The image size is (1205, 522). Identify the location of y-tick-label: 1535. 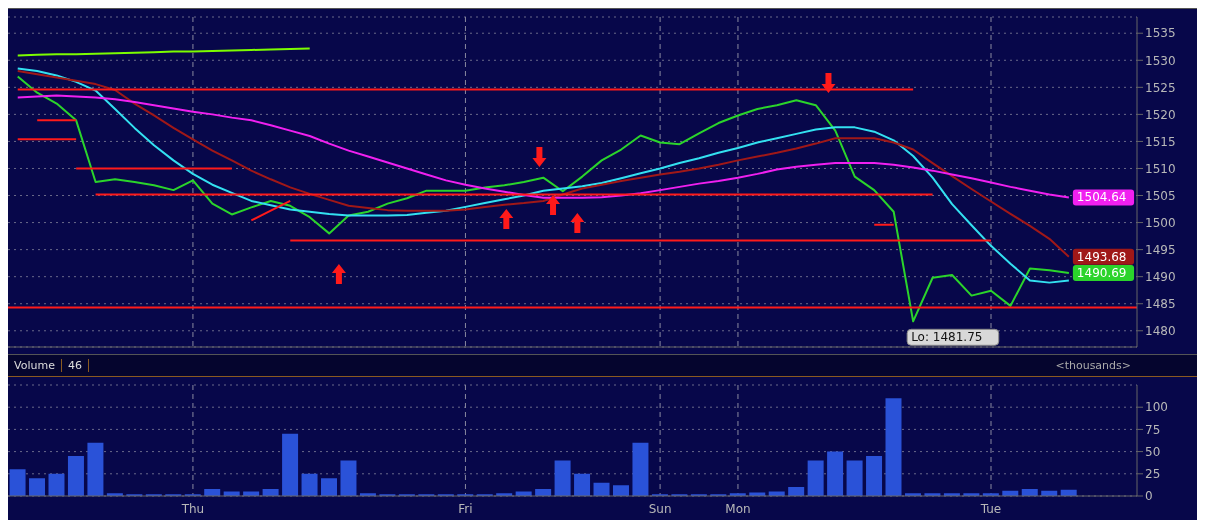
(1160, 33).